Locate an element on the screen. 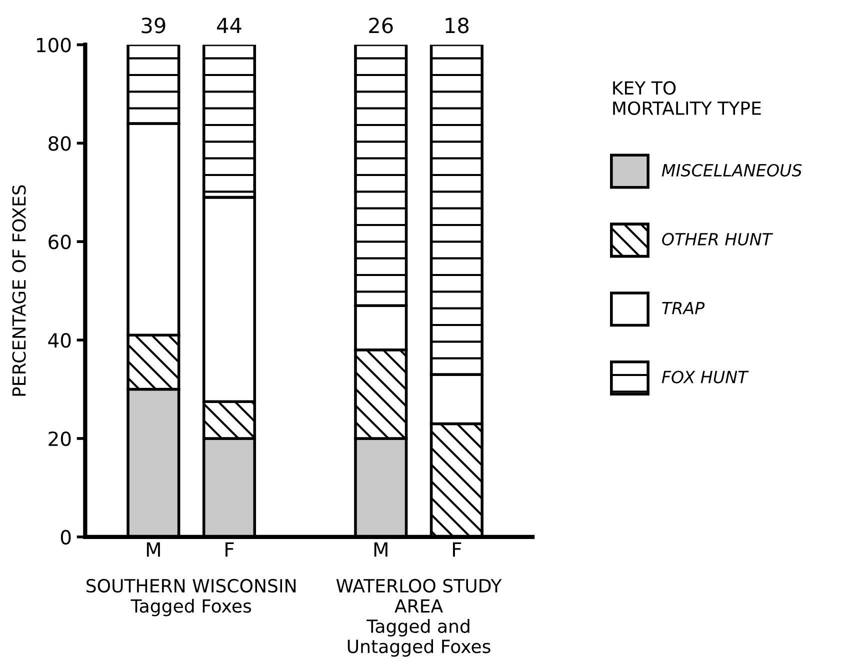  legend-label: FOX HUNT is located at coordinates (705, 377).